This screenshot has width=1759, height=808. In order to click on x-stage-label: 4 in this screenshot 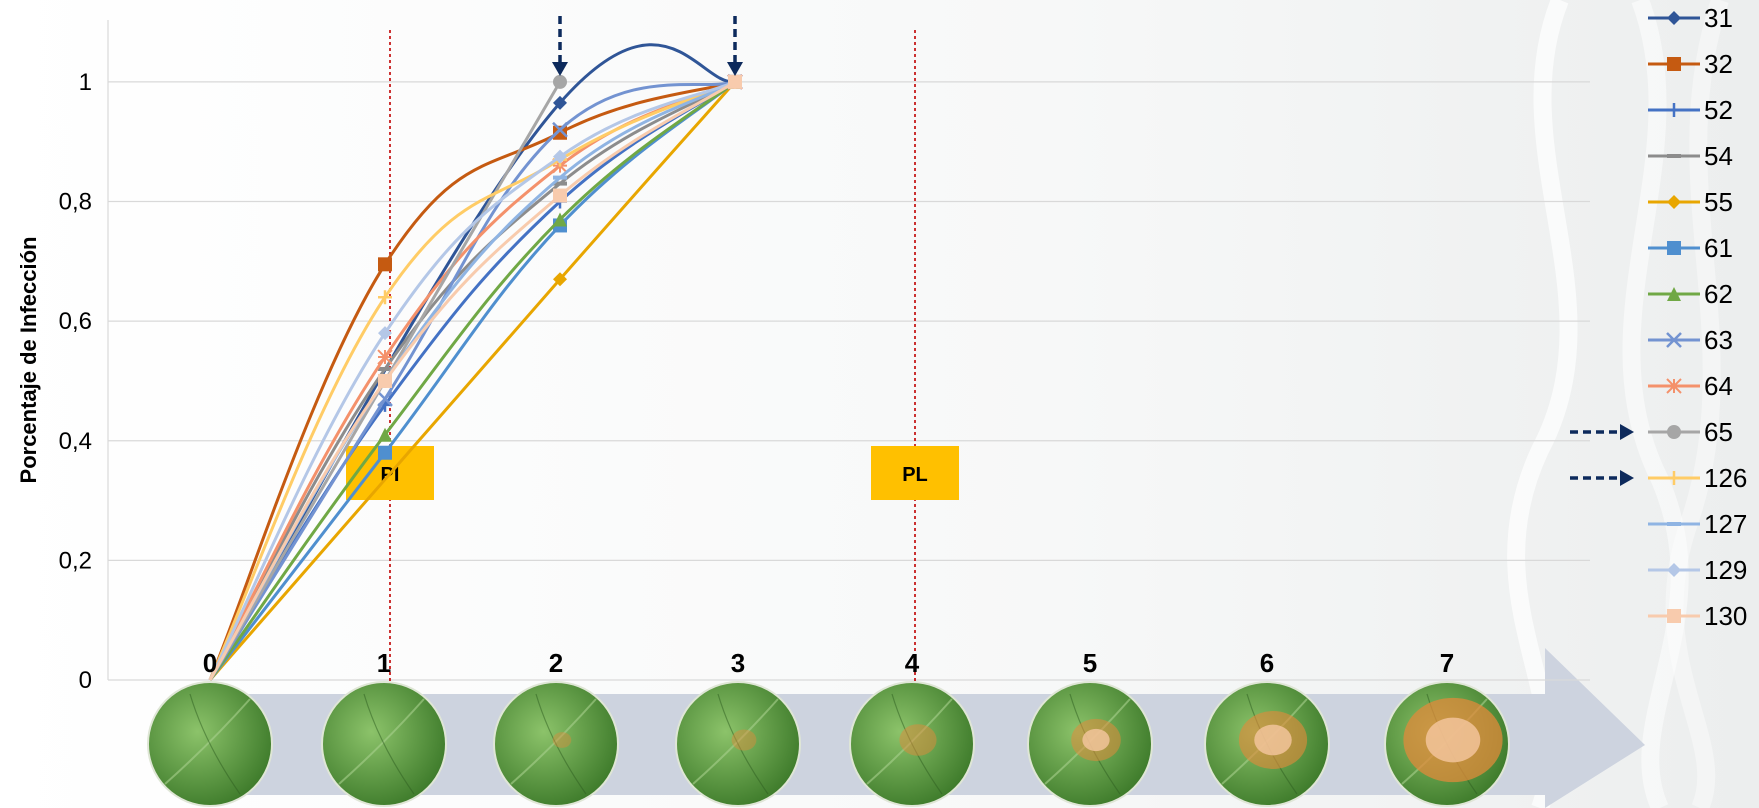, I will do `click(912, 663)`.